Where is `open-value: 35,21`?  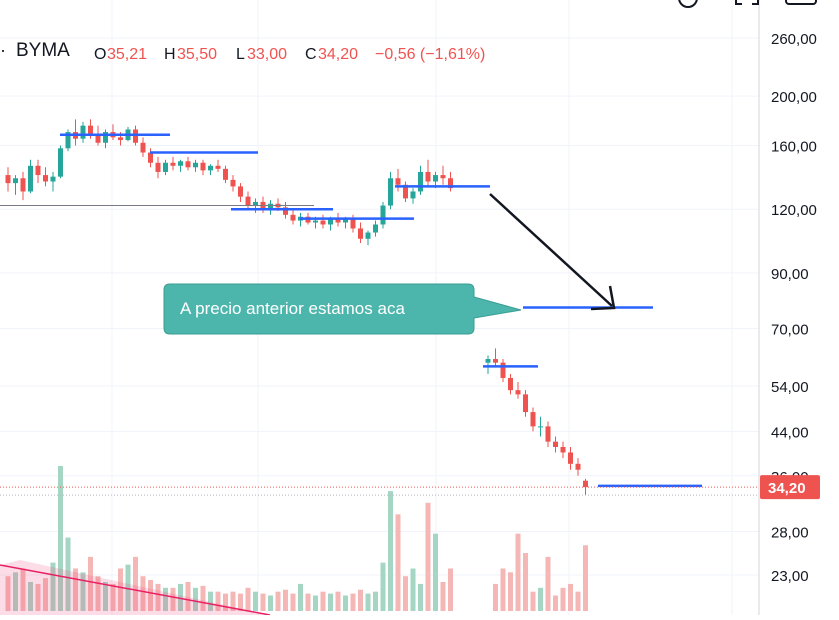 open-value: 35,21 is located at coordinates (127, 54).